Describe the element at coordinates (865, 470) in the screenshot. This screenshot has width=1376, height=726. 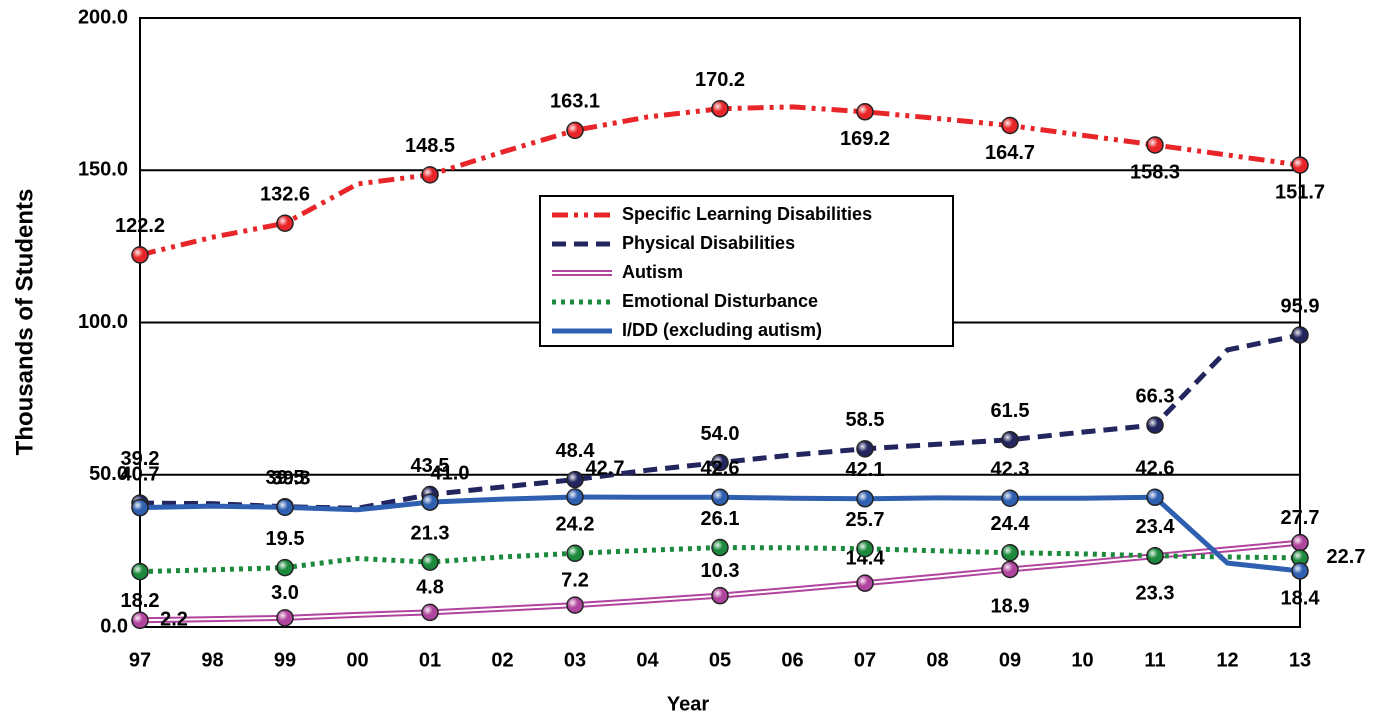
I see `data-label: 42.1` at that location.